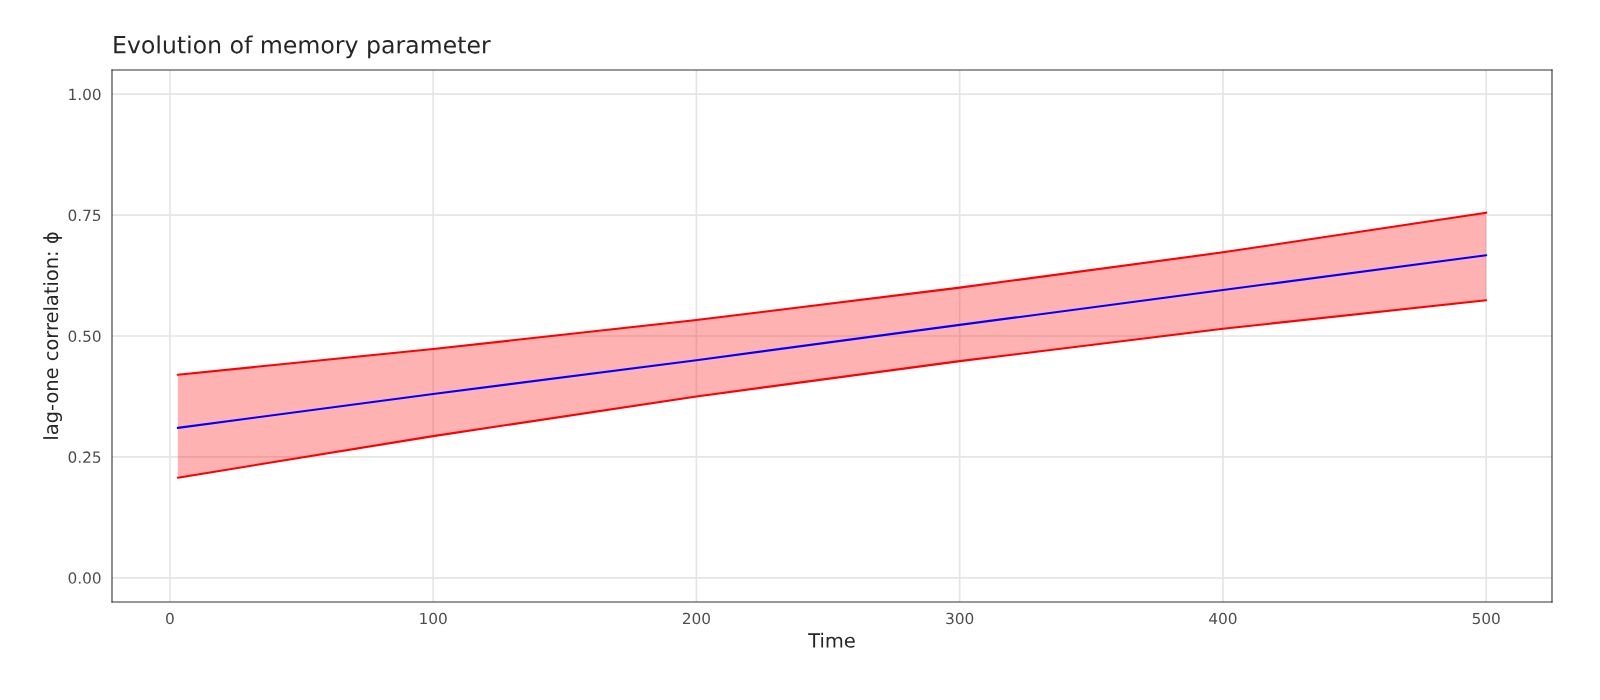 This screenshot has width=1600, height=700. Describe the element at coordinates (170, 618) in the screenshot. I see `x-tick-label: 0` at that location.